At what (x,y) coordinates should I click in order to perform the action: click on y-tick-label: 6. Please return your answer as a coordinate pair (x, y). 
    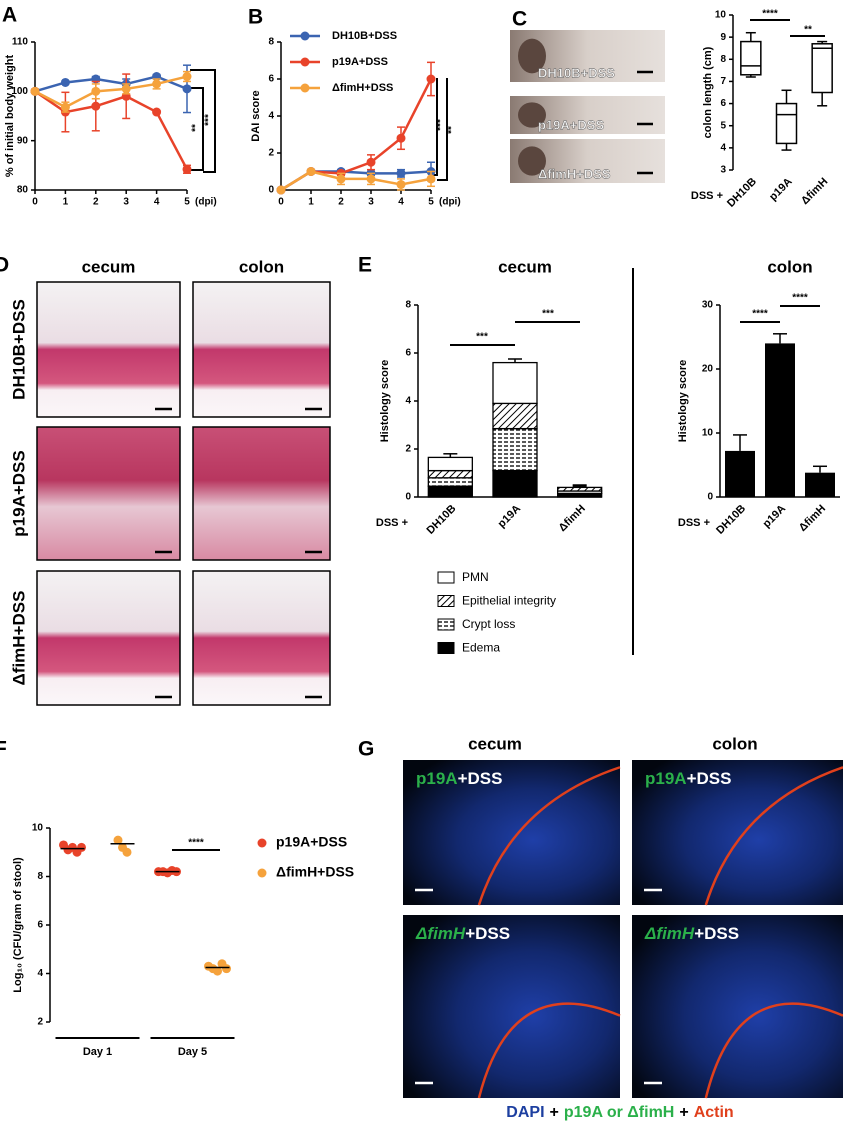
    Looking at the image, I should click on (723, 103).